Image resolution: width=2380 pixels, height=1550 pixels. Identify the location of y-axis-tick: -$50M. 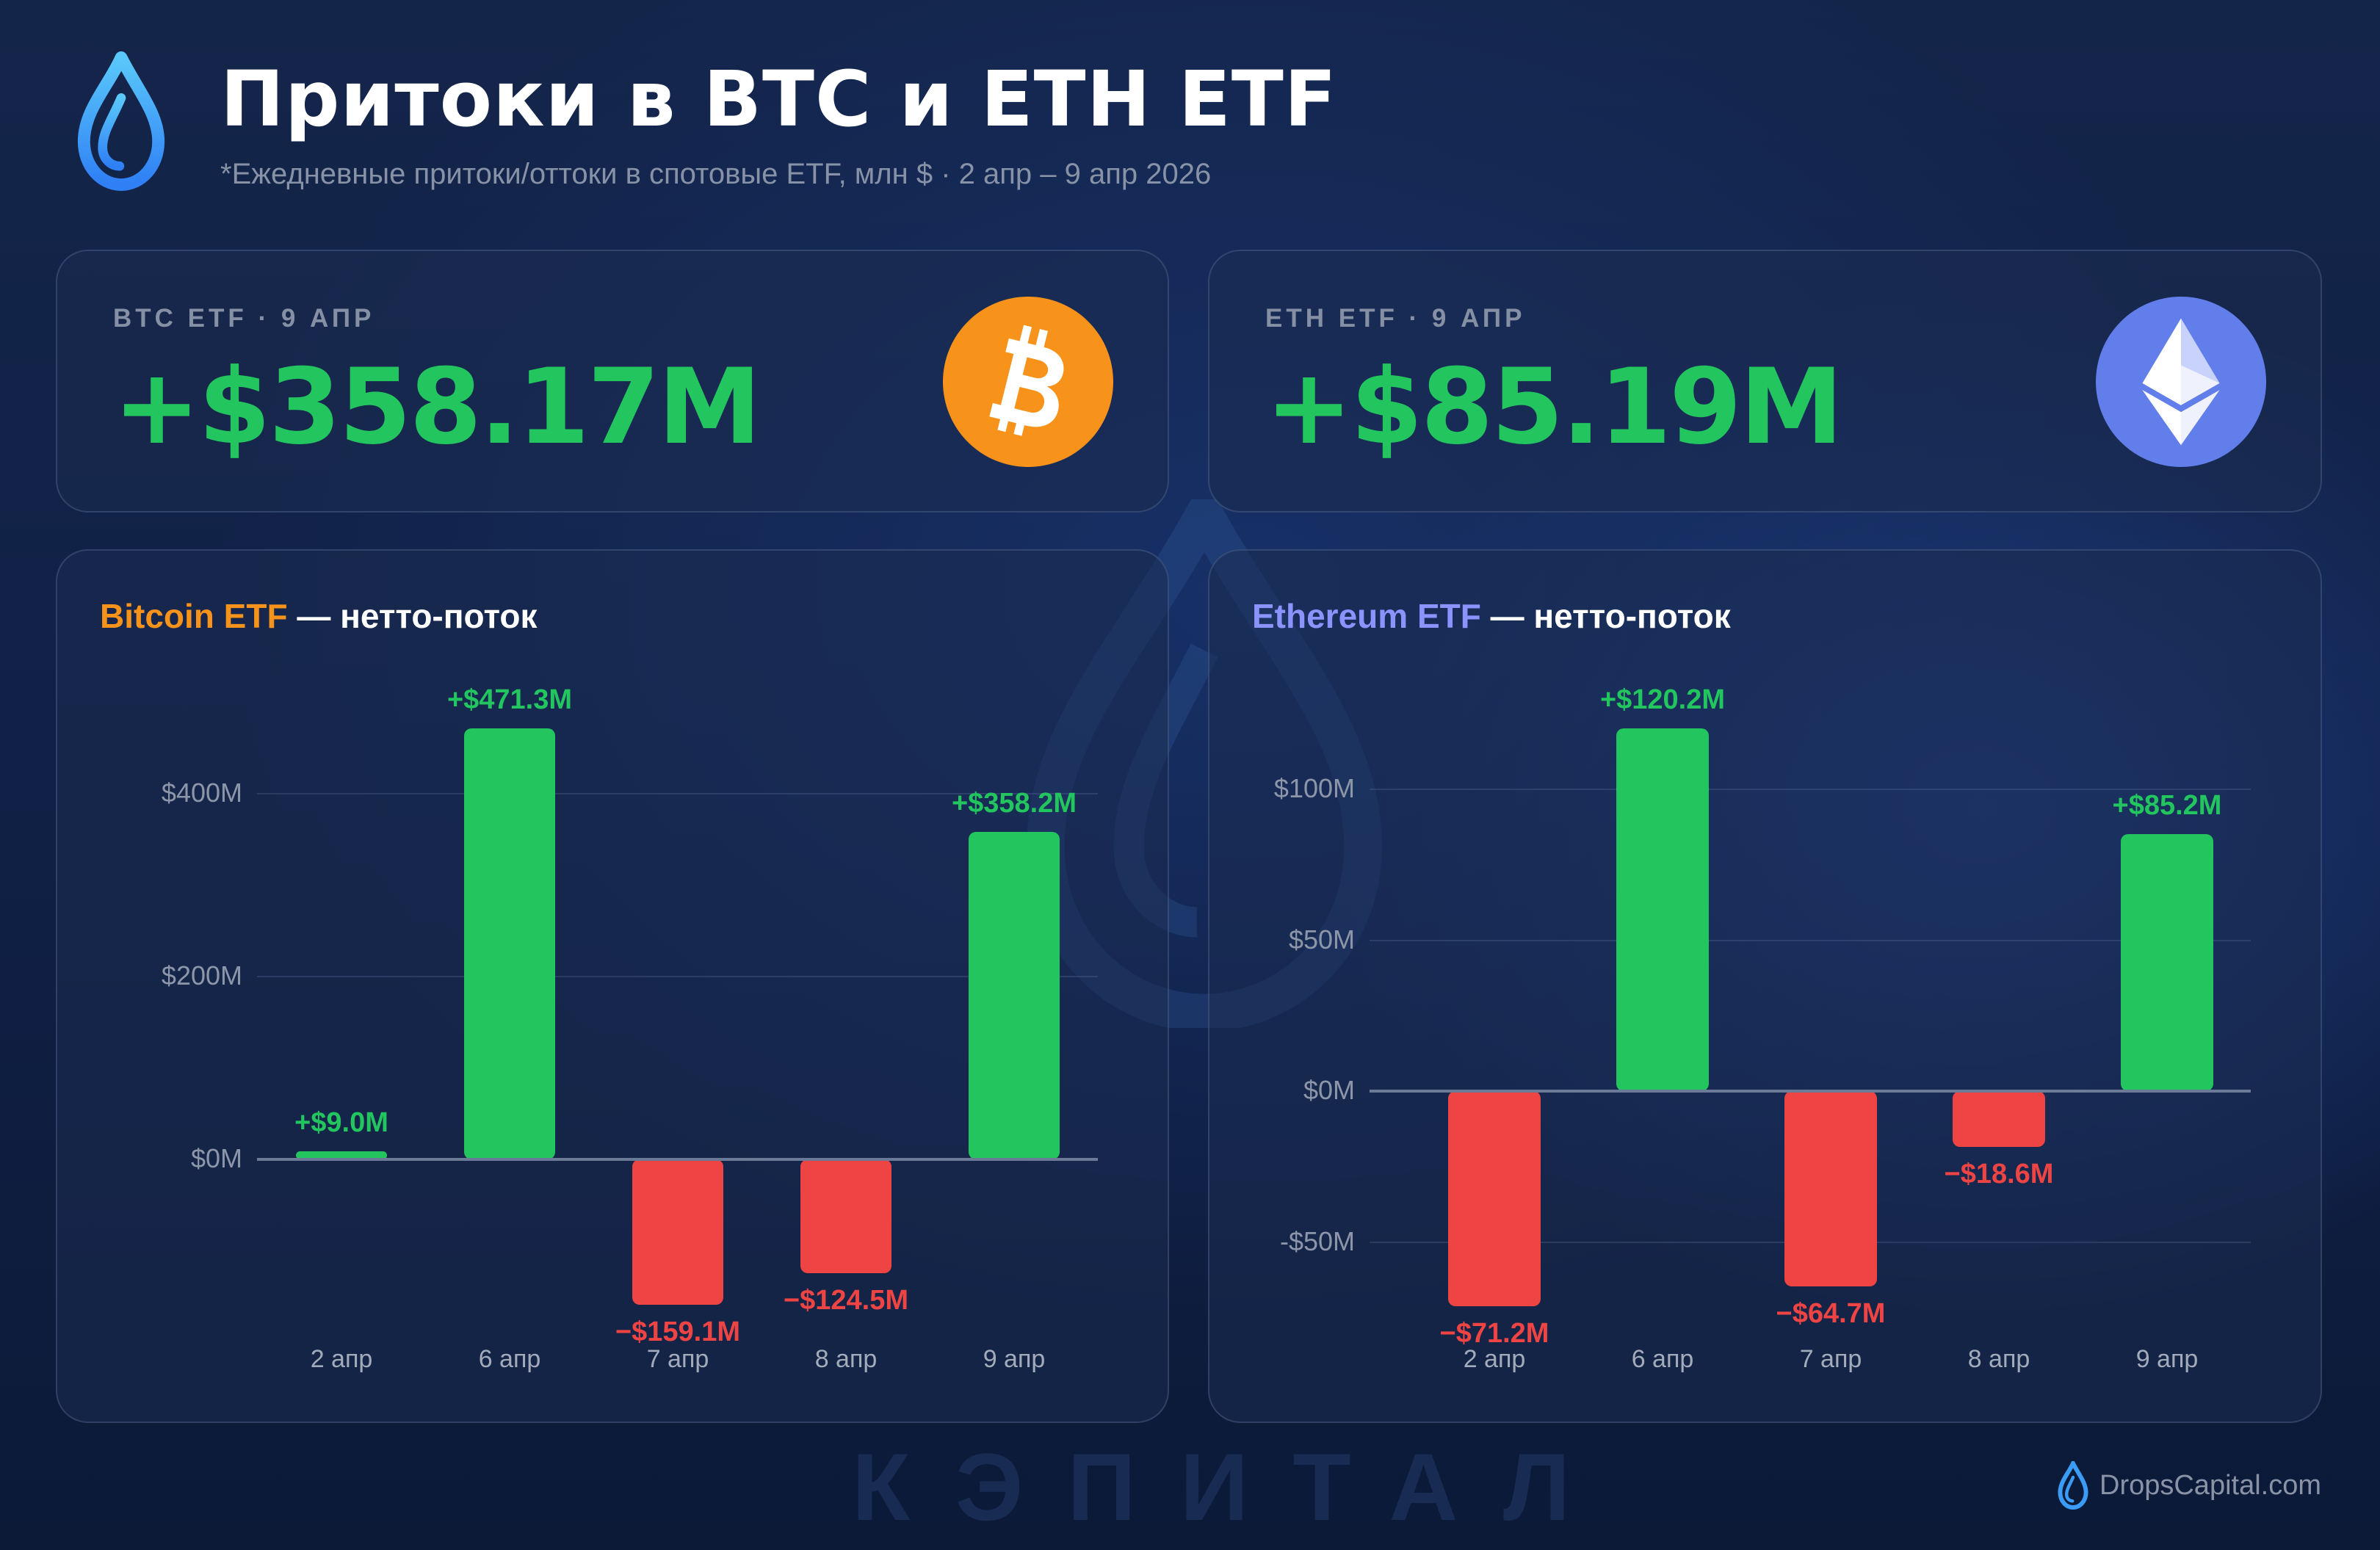
(1317, 1240).